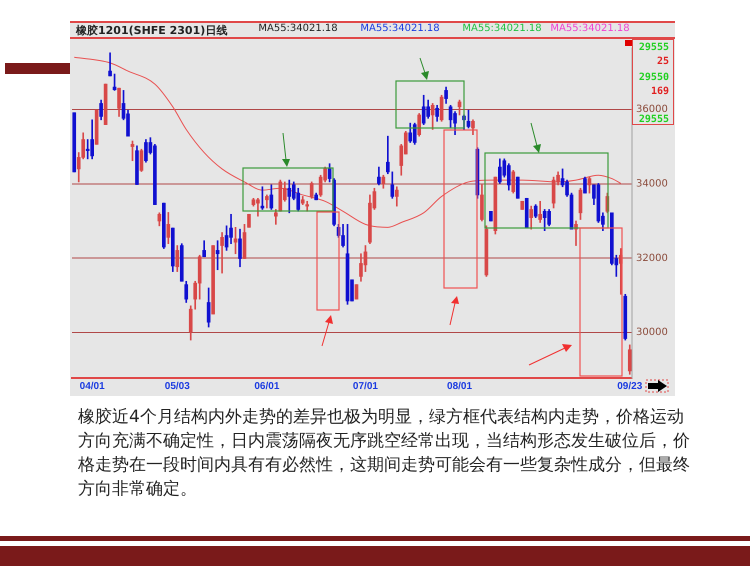 This screenshot has width=750, height=566. Describe the element at coordinates (653, 77) in the screenshot. I see `text: 29550` at that location.